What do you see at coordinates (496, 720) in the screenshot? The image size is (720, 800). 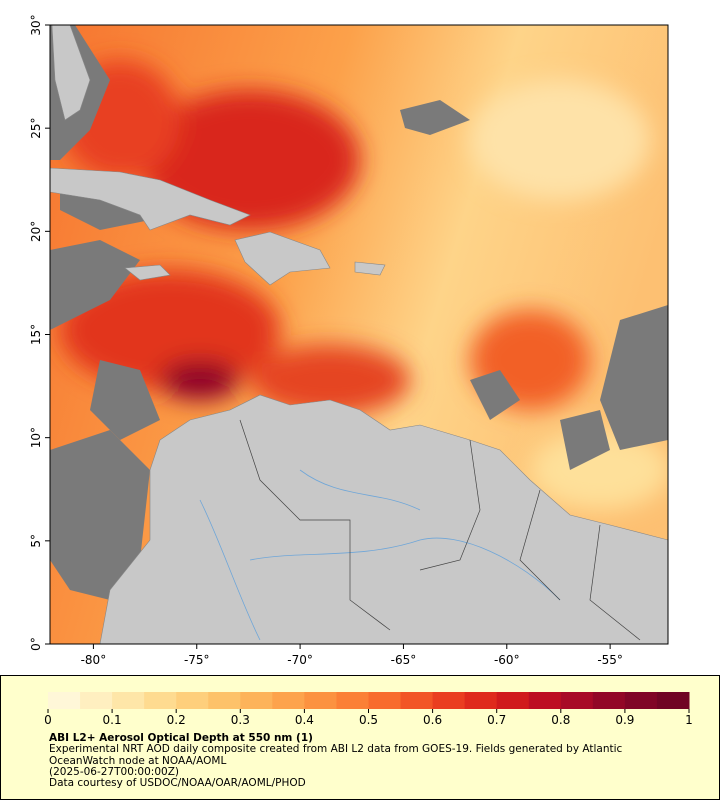 I see `colorbar-tick-label: 0.7` at bounding box center [496, 720].